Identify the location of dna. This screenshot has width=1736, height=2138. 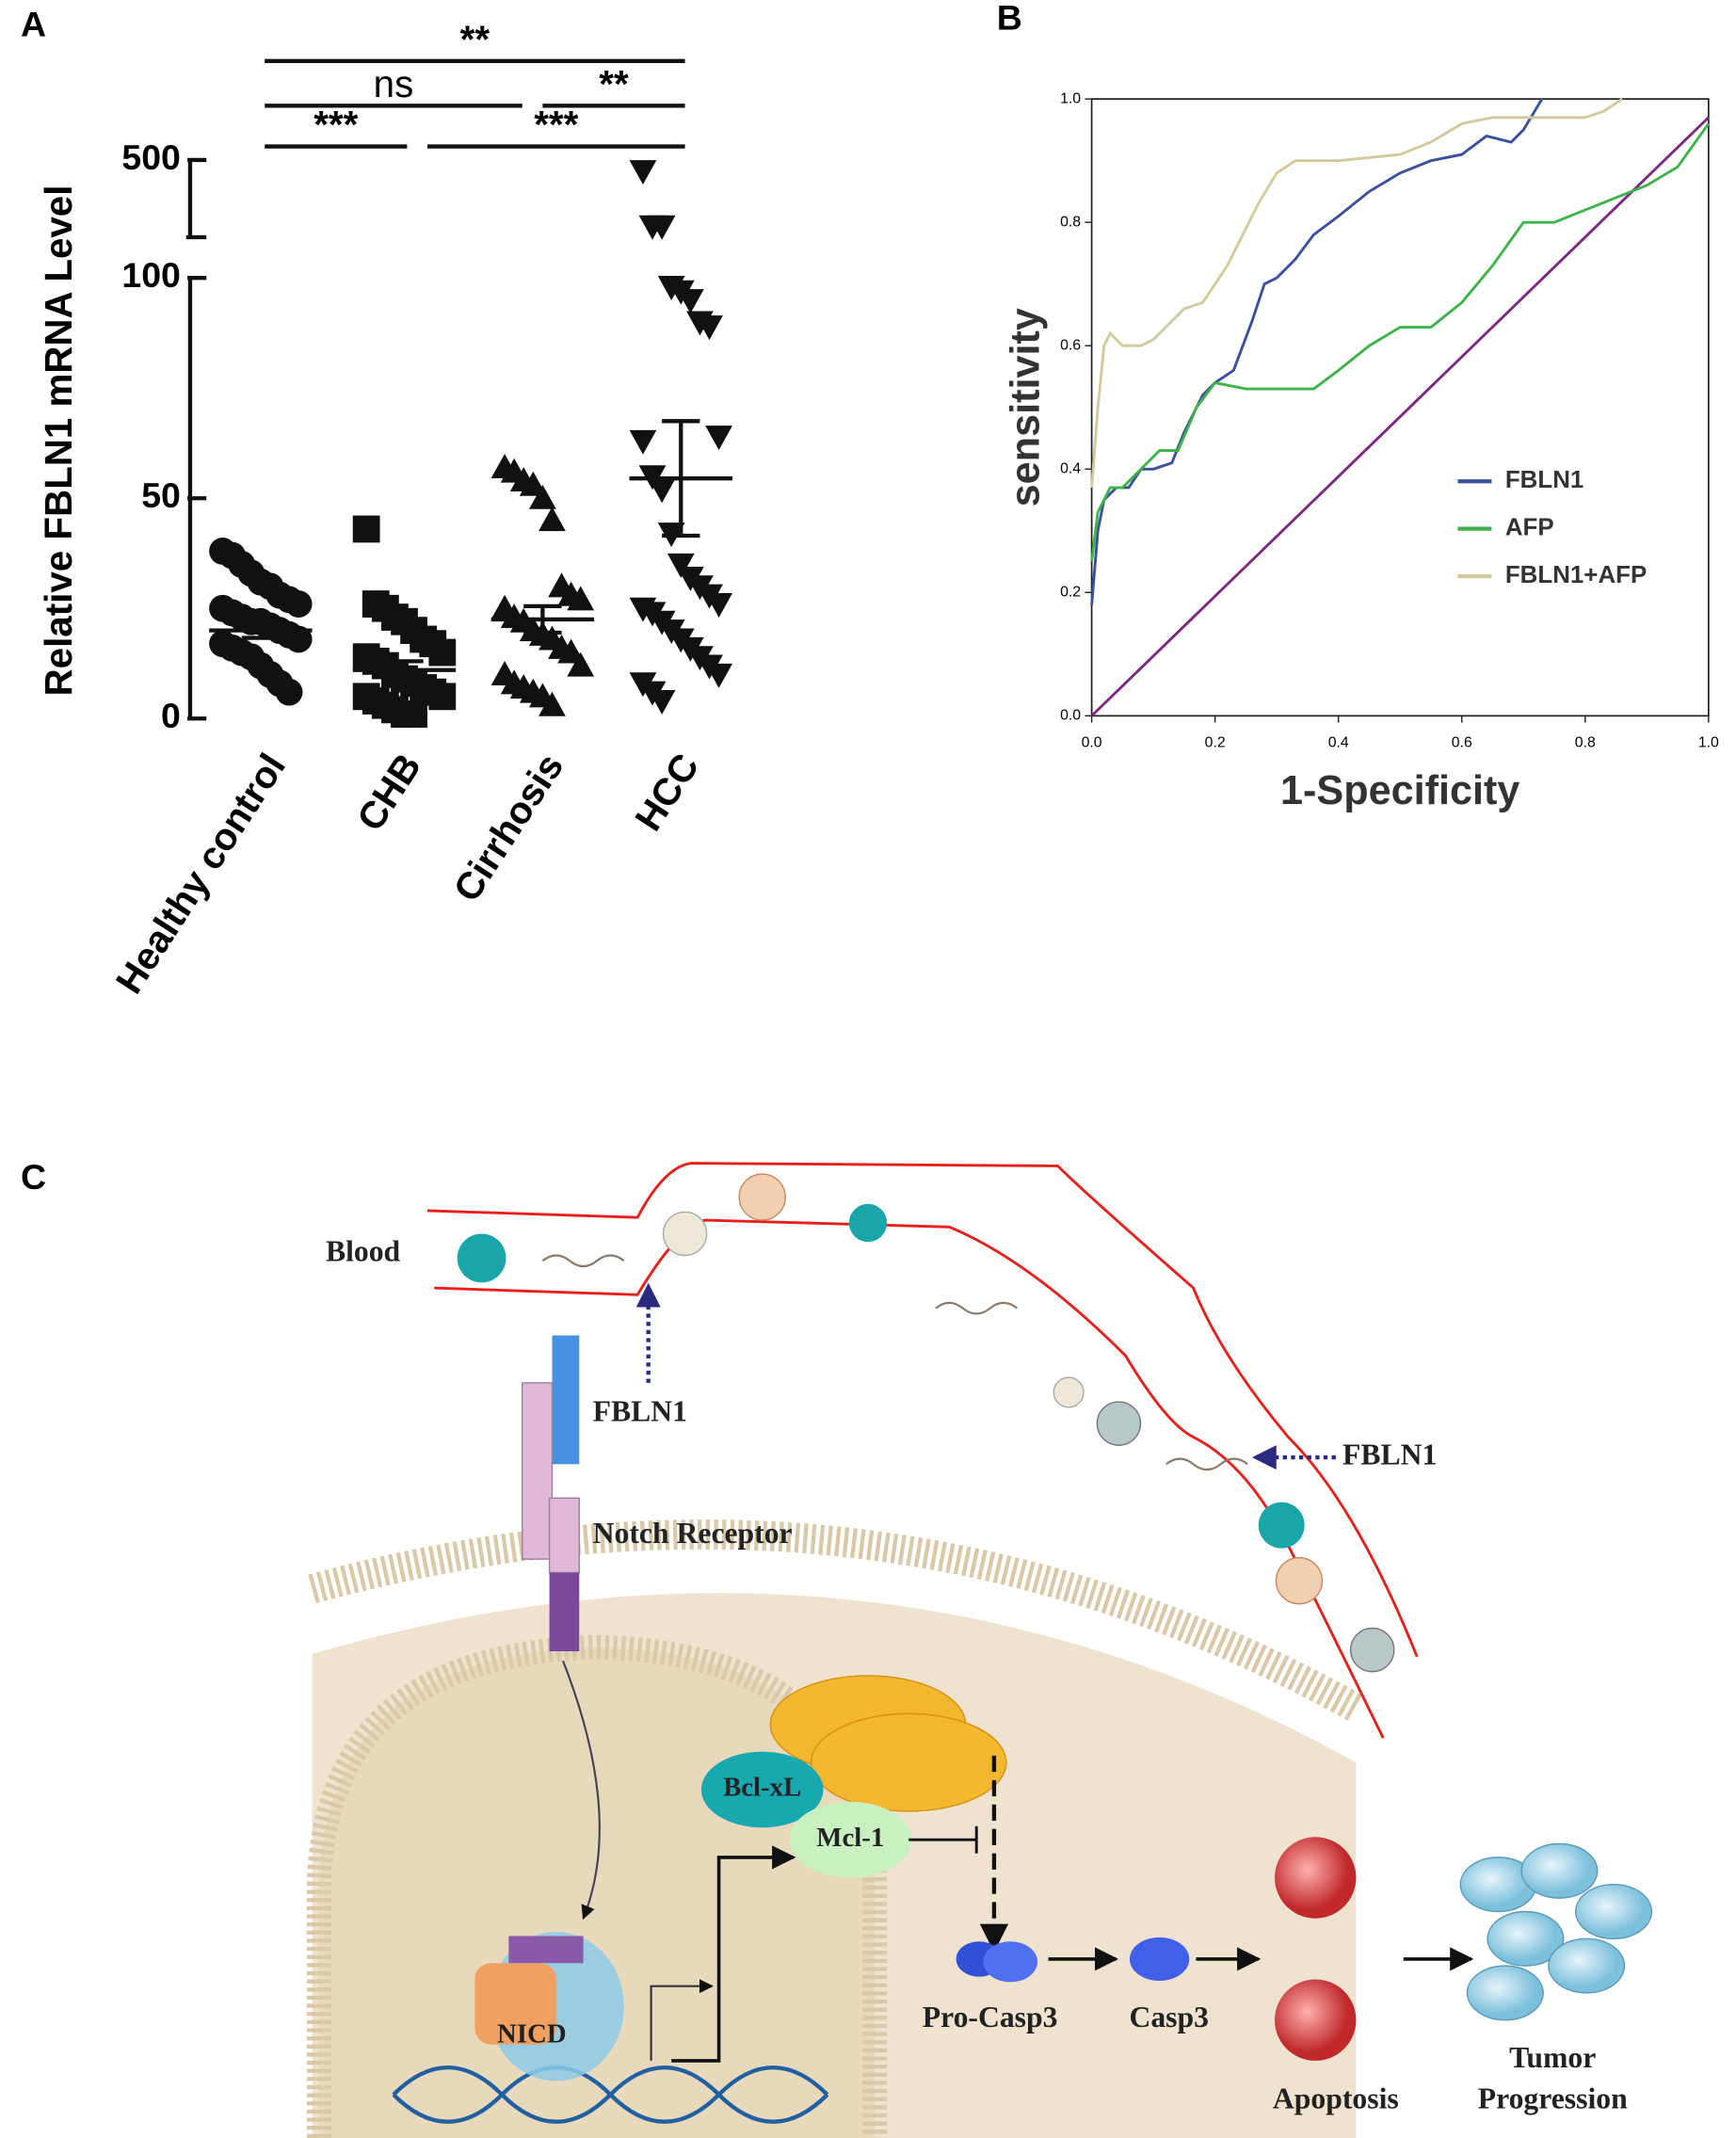
(611, 2095).